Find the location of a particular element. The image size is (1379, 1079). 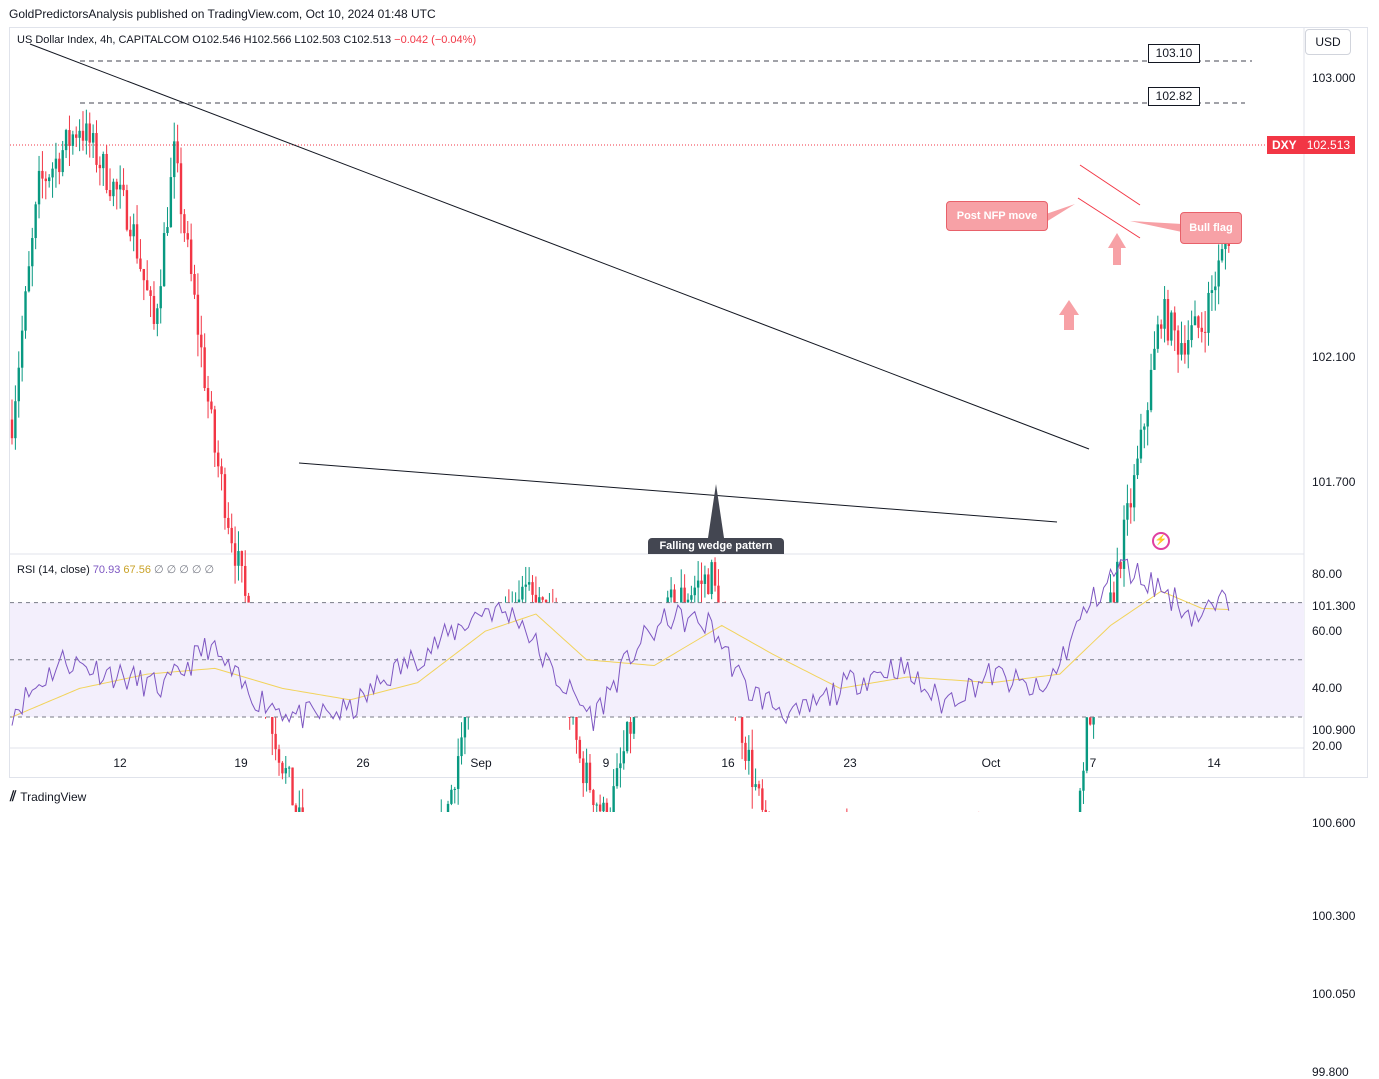

rsi-legend-extra: ∅ ∅ ∅ ∅ ∅ is located at coordinates (184, 570).